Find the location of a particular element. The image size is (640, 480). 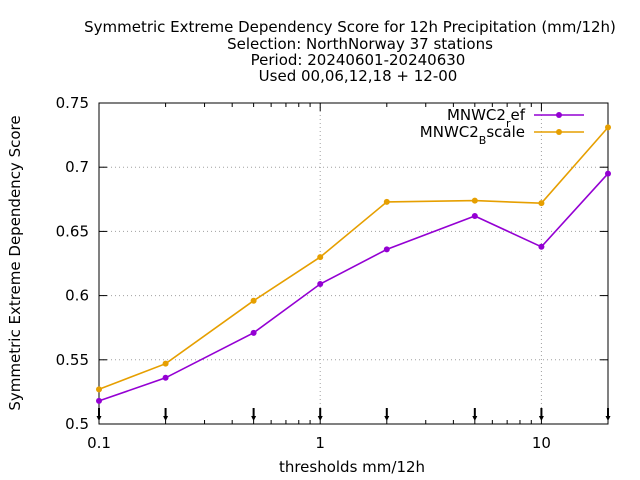

x-axis-title: thresholds mm/12h is located at coordinates (352, 467).